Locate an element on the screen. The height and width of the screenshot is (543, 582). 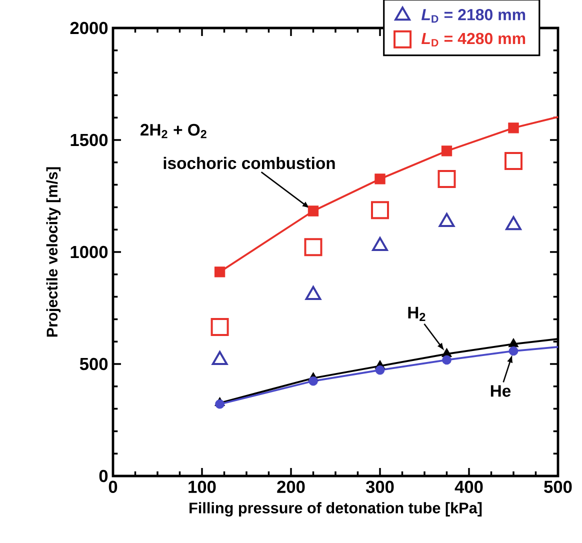
x-tick-label: 400 is located at coordinates (468, 486).